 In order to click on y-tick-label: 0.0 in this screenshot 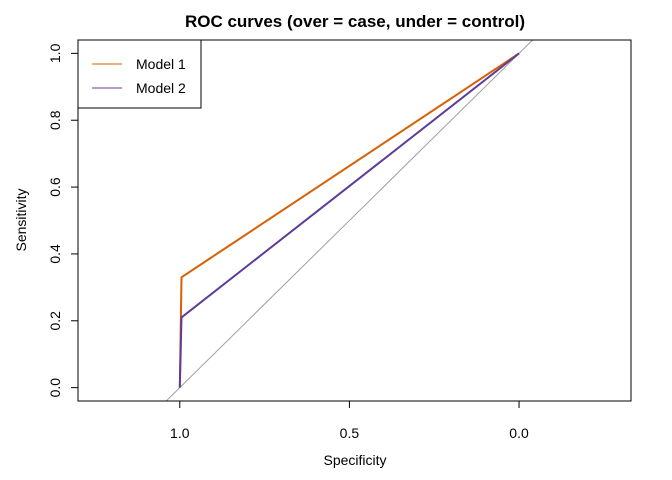, I will do `click(55, 388)`.